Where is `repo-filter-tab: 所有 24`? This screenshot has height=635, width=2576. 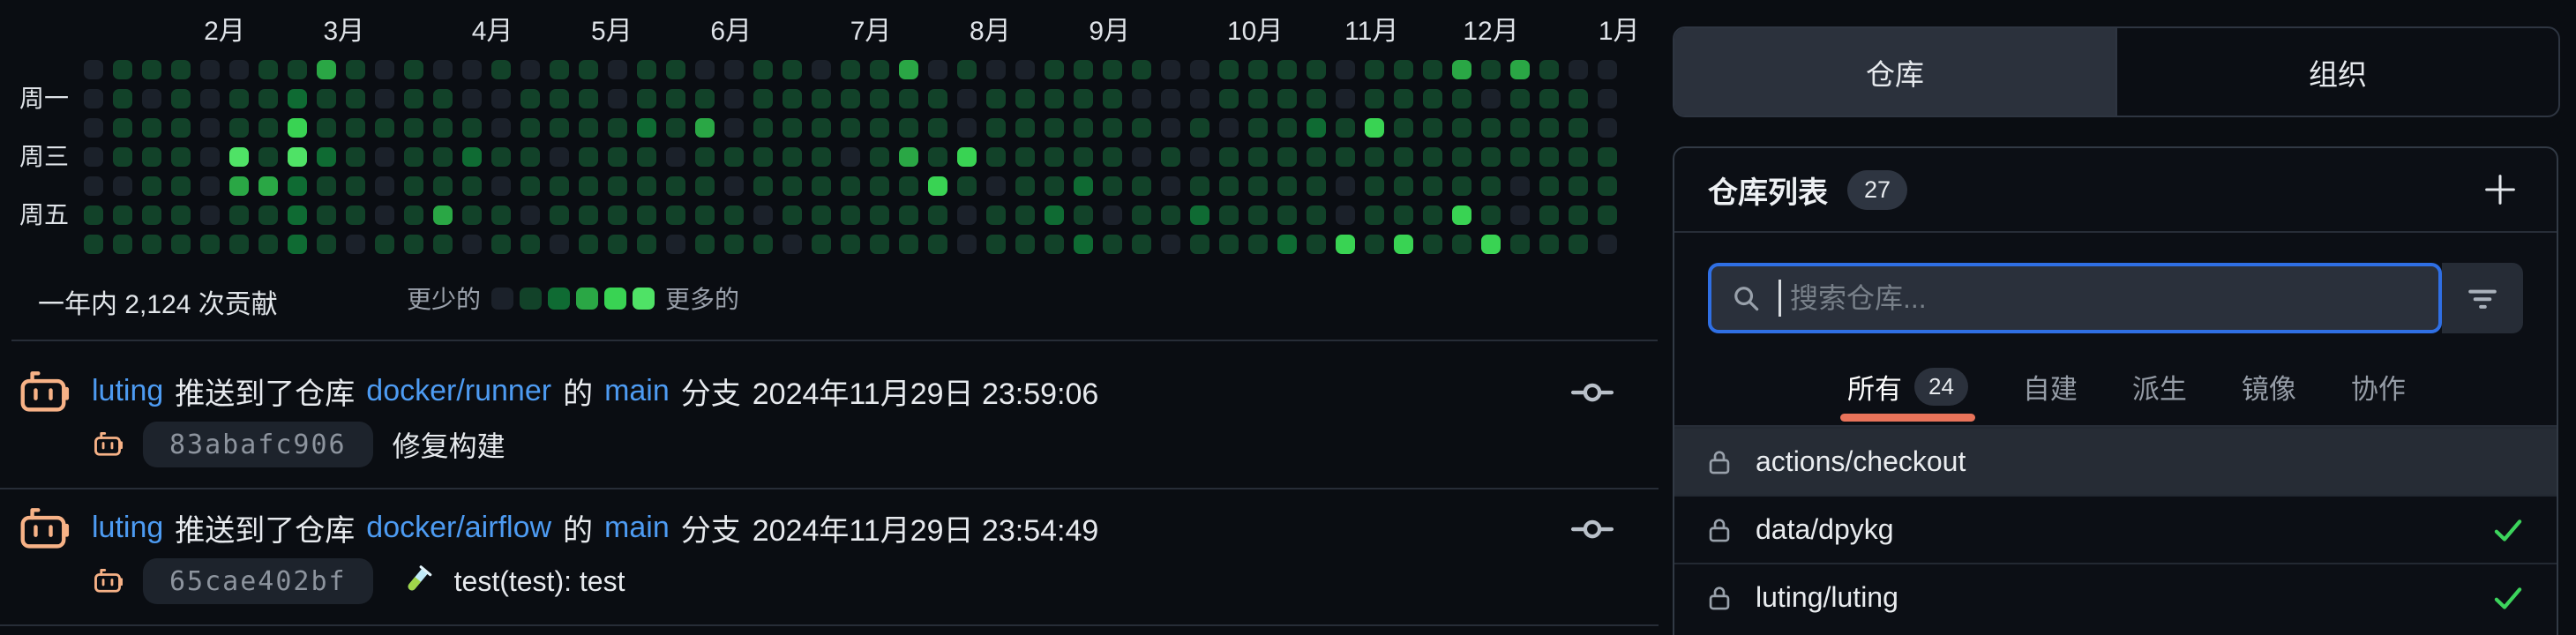
repo-filter-tab: 所有 24 is located at coordinates (1908, 386).